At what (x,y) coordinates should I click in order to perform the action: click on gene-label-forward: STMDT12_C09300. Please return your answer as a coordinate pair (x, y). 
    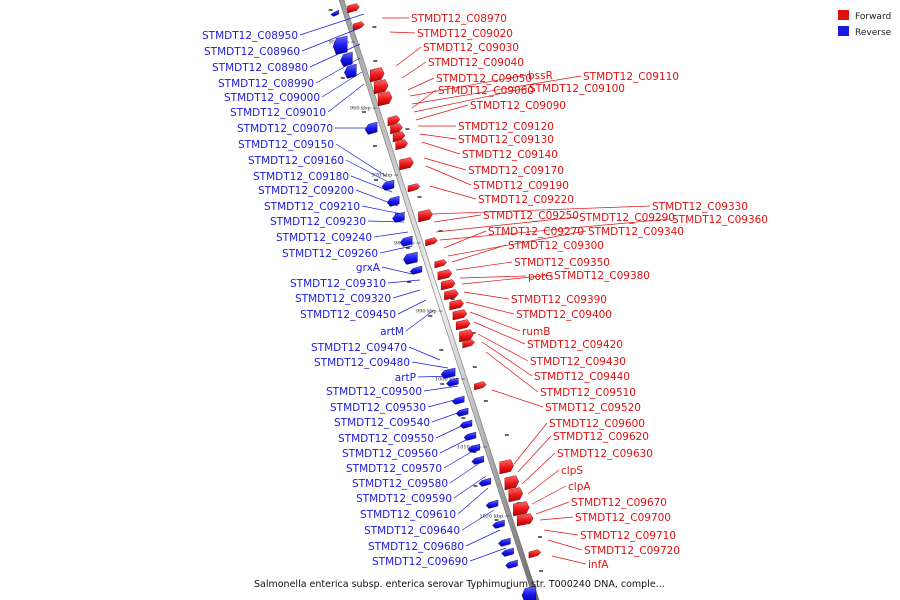
    Looking at the image, I should click on (556, 246).